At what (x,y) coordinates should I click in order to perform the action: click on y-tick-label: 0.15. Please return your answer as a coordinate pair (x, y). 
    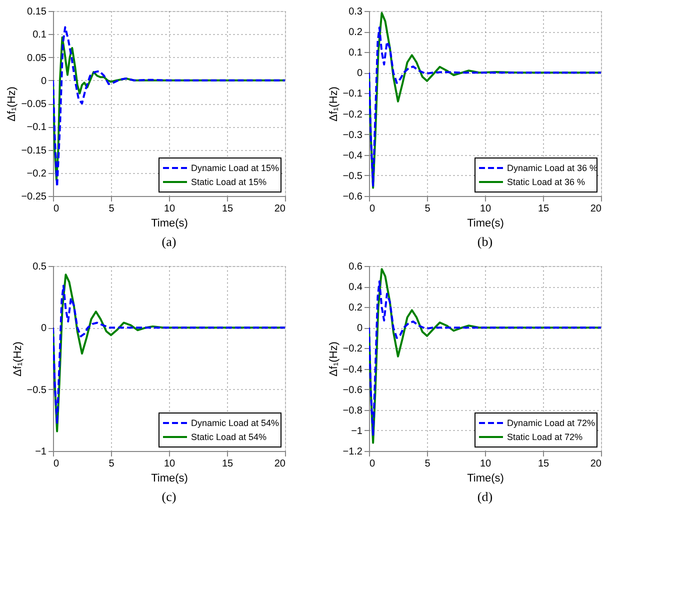
    Looking at the image, I should click on (37, 12).